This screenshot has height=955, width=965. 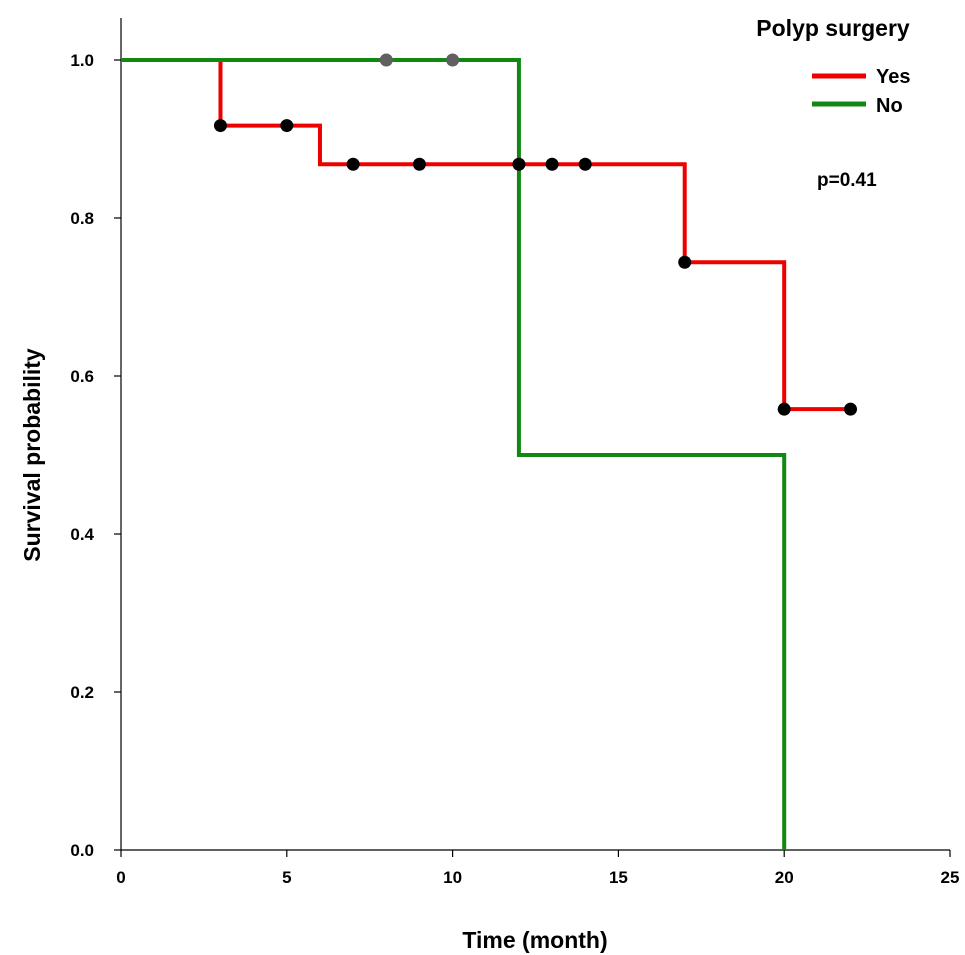 What do you see at coordinates (120, 877) in the screenshot?
I see `x-tick-label: 0` at bounding box center [120, 877].